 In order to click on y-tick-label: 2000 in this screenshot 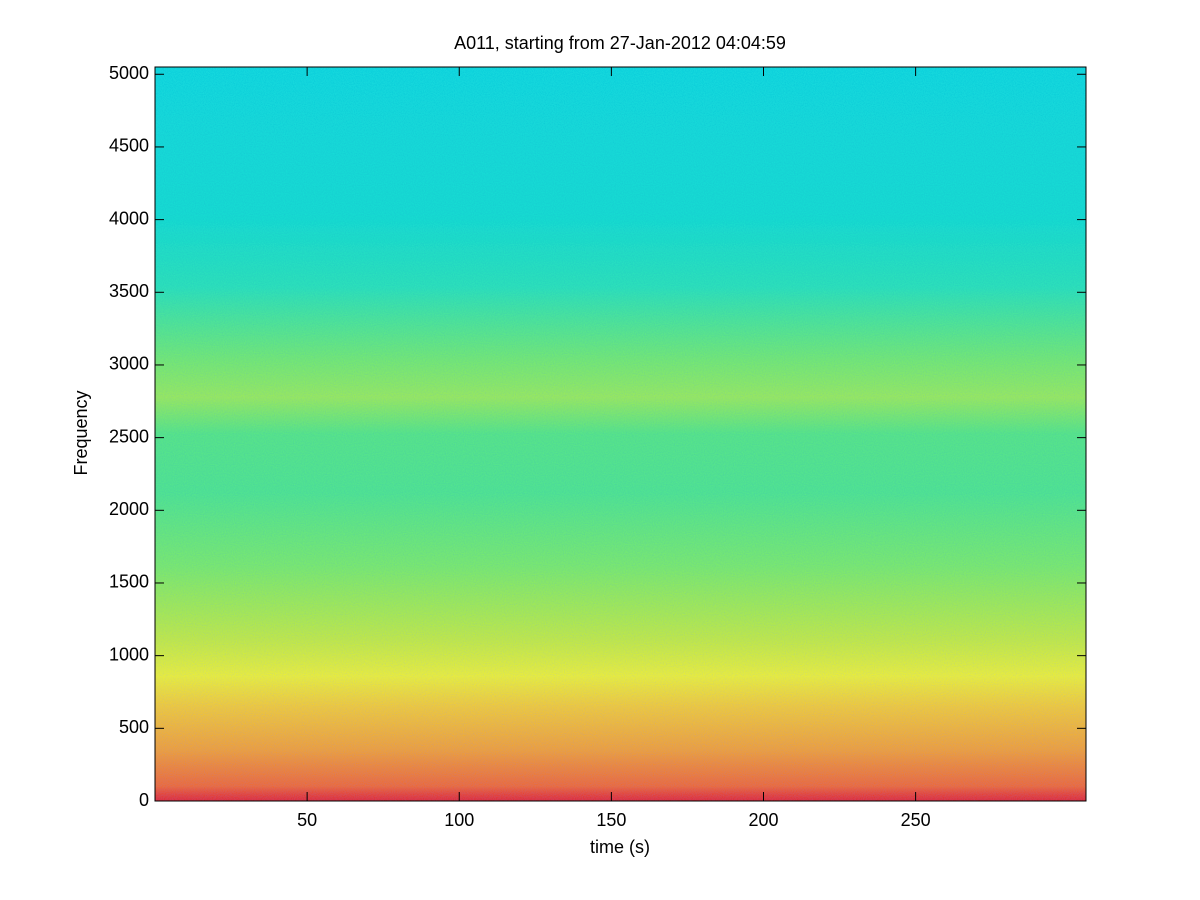, I will do `click(129, 509)`.